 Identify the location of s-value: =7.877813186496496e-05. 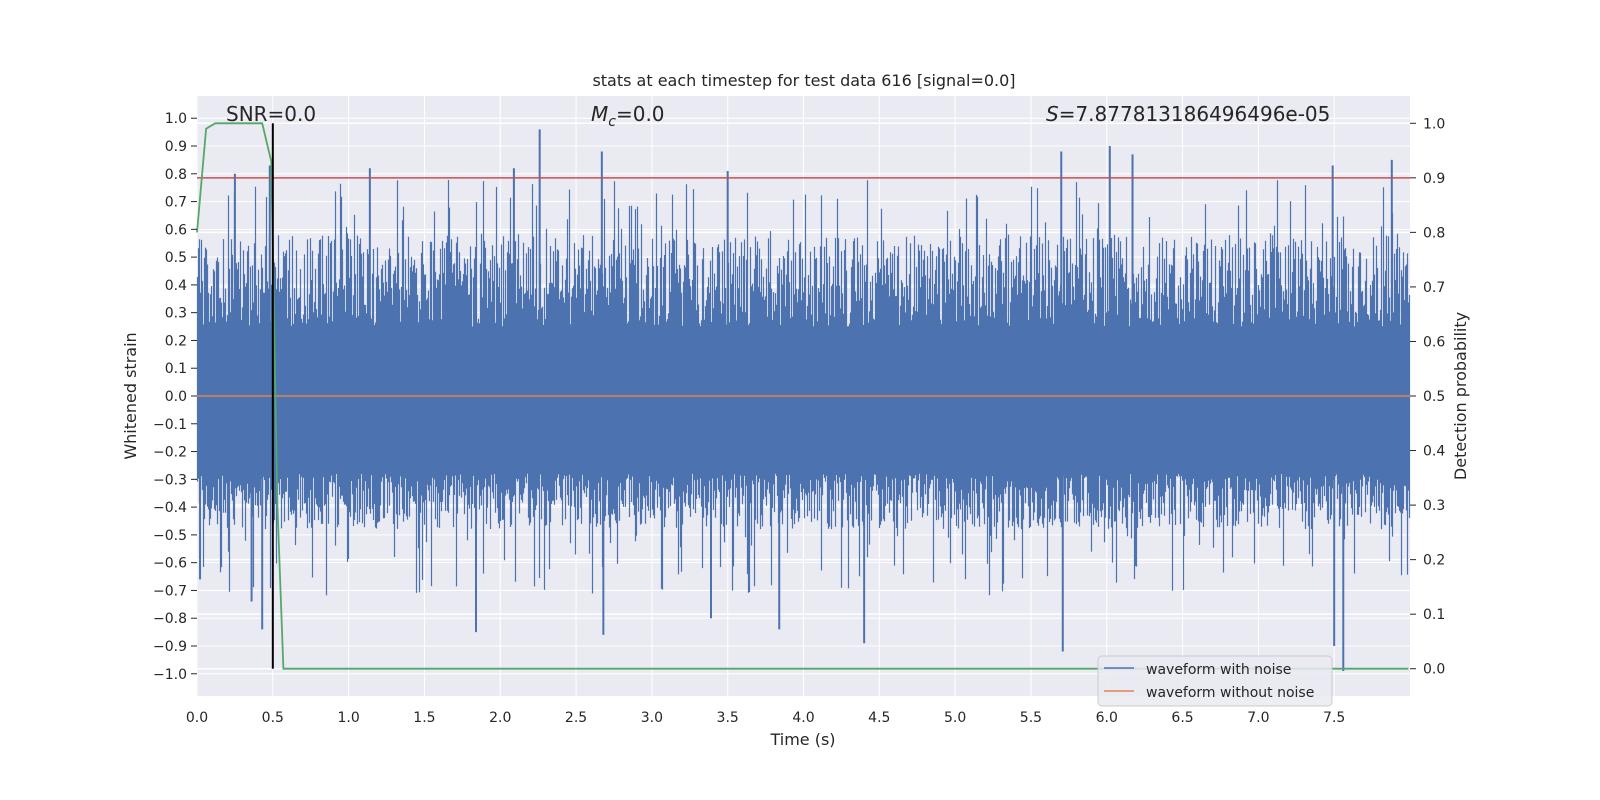
(1195, 114).